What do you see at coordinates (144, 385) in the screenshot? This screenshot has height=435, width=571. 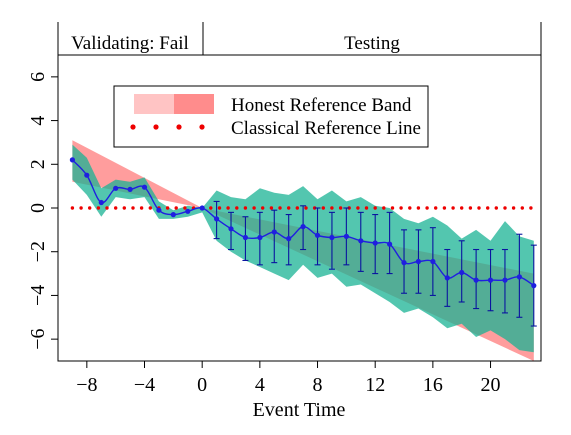 I see `x-tick-label: −4` at bounding box center [144, 385].